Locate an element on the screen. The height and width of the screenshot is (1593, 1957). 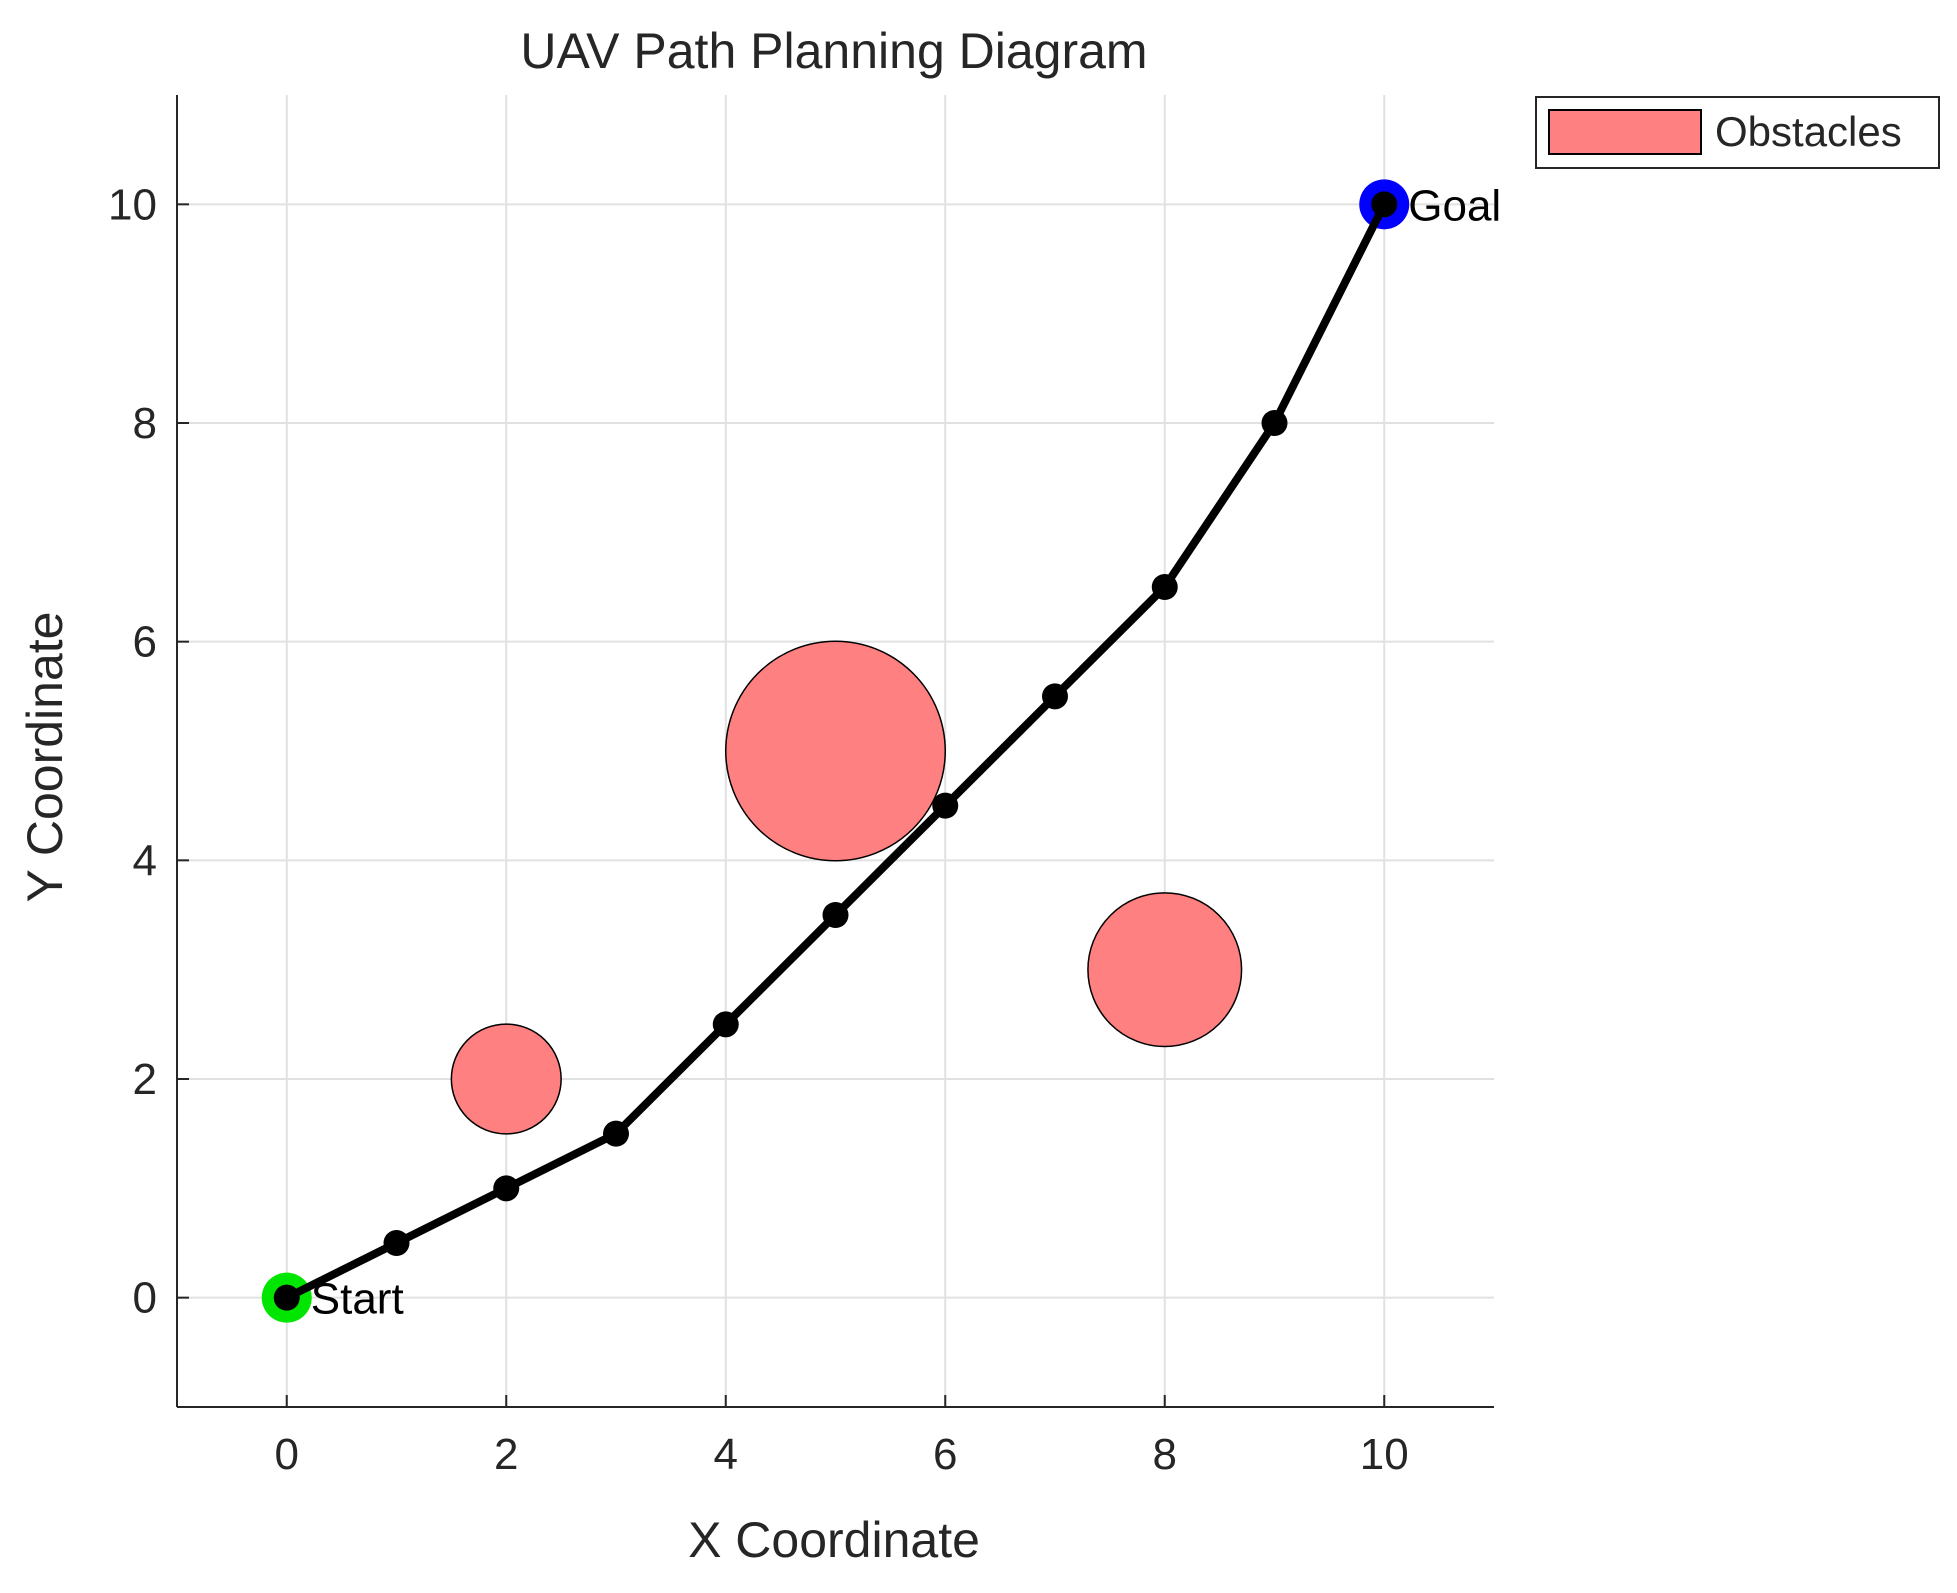
legend: Obstacles is located at coordinates (1737, 132).